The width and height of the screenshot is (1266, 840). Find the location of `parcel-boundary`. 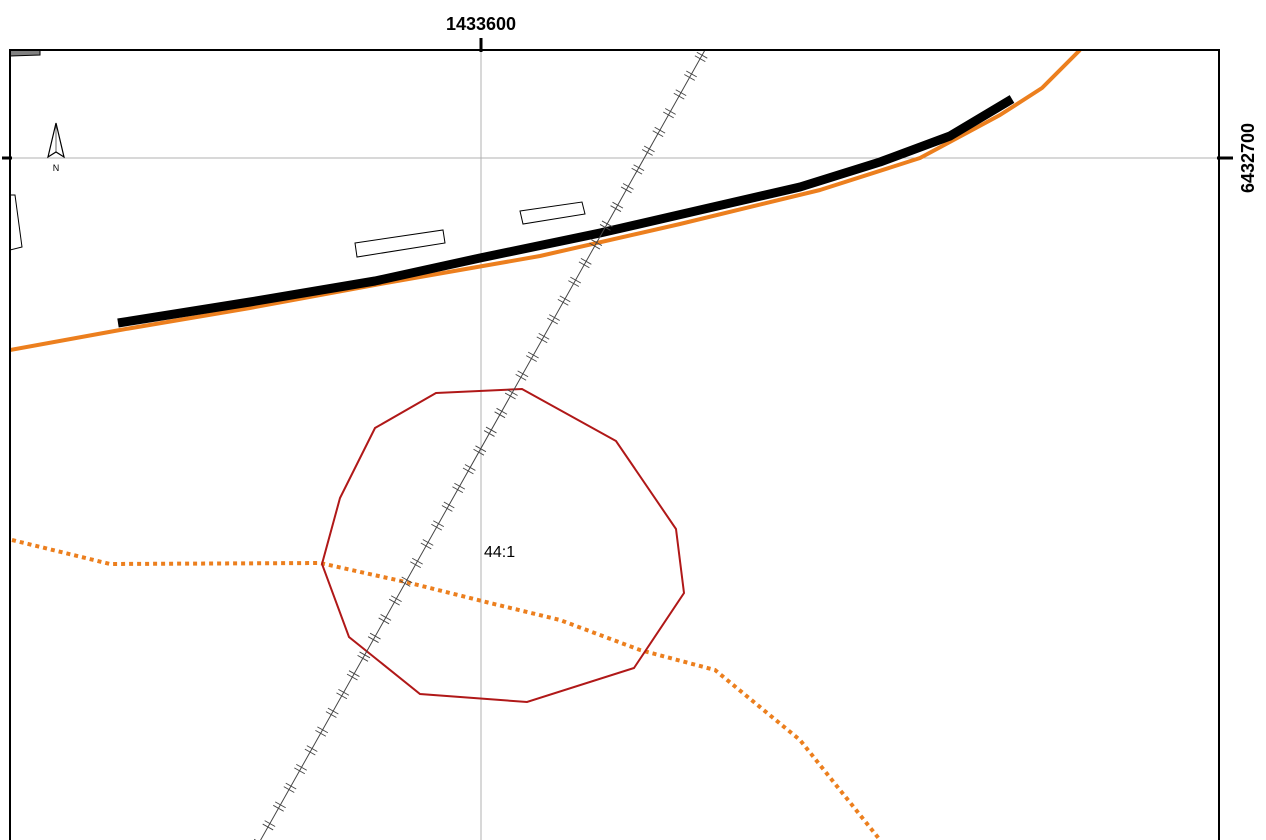

parcel-boundary is located at coordinates (503, 545).